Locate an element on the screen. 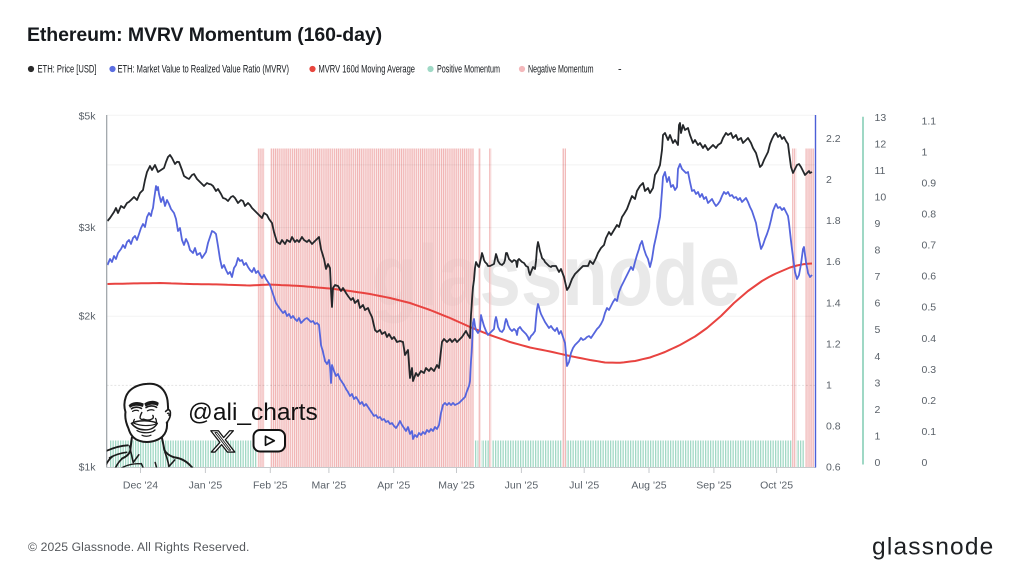 This screenshot has height=576, width=1024. svg-text: 11 is located at coordinates (880, 171).